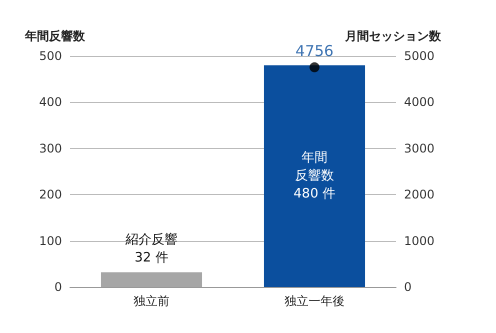 The image size is (496, 333). What do you see at coordinates (50, 195) in the screenshot?
I see `y-tick-label: 200` at bounding box center [50, 195].